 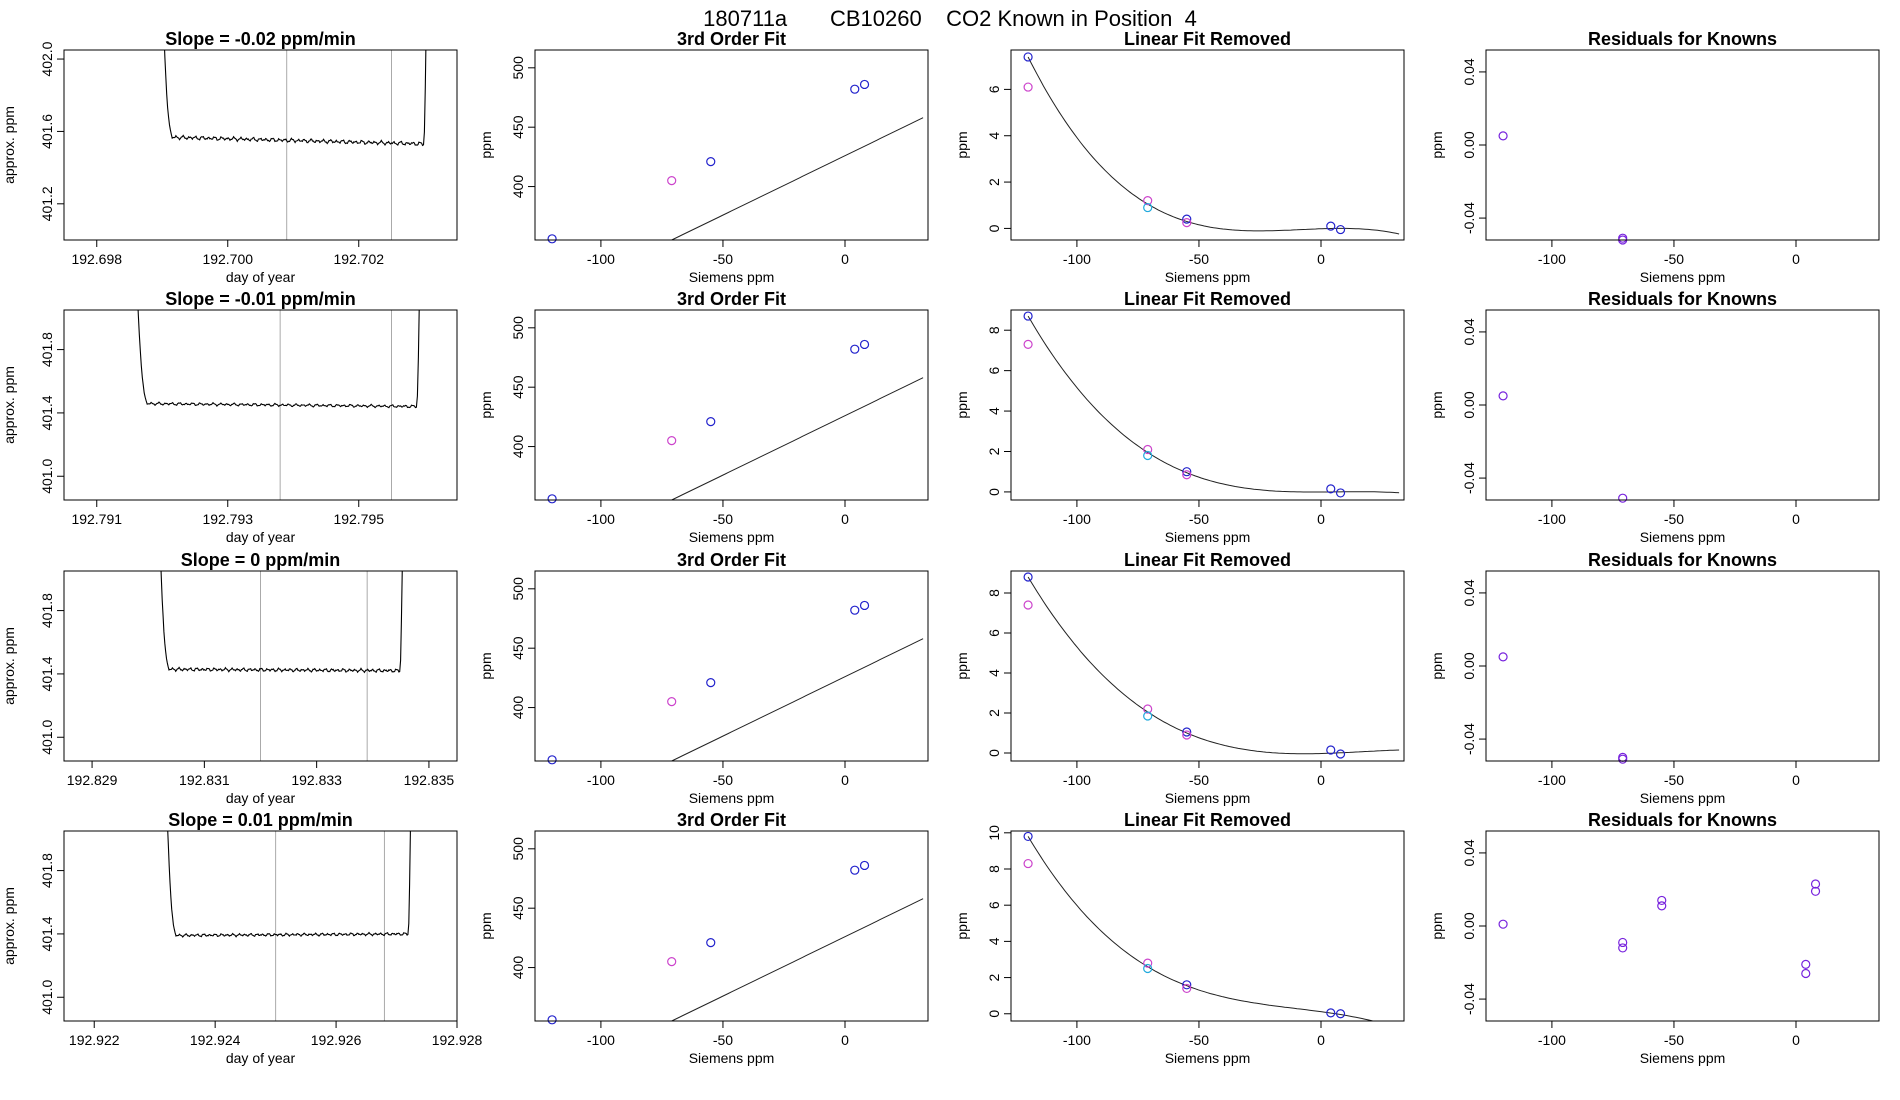 I want to click on y-tick-label: 401.8, so click(x=47, y=870).